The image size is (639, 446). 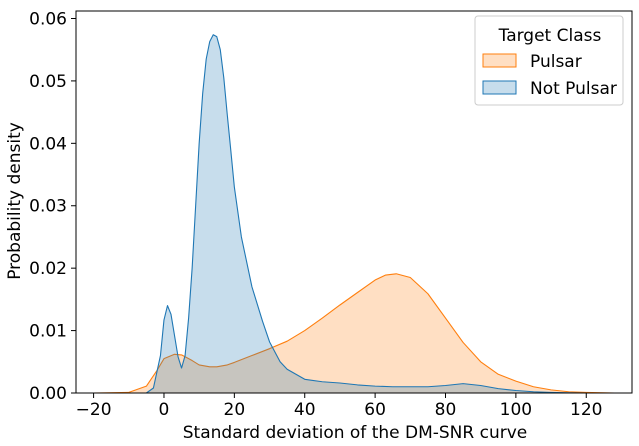 What do you see at coordinates (375, 410) in the screenshot?
I see `x-tick-label: 60` at bounding box center [375, 410].